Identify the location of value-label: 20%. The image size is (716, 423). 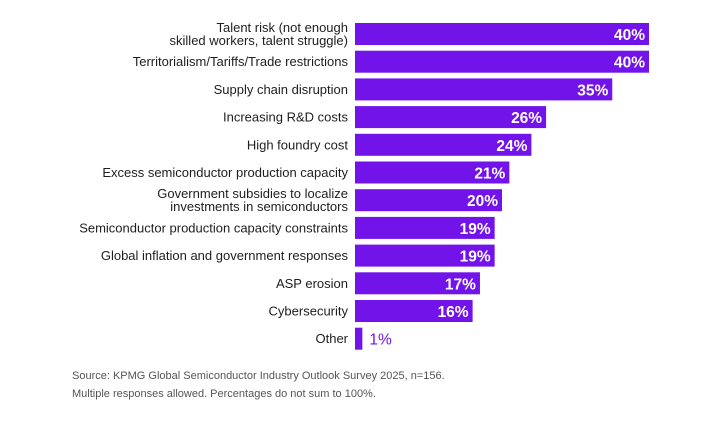
(482, 201).